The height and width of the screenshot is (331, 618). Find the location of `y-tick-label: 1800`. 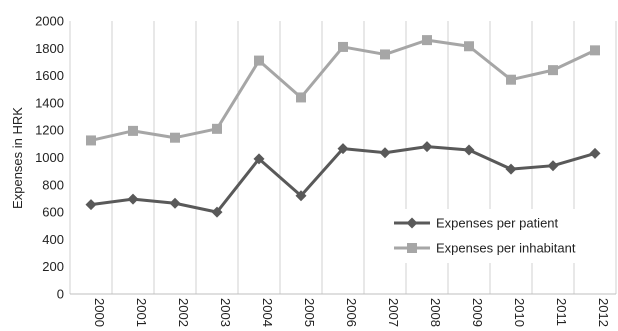

y-tick-label: 1800 is located at coordinates (49, 48).